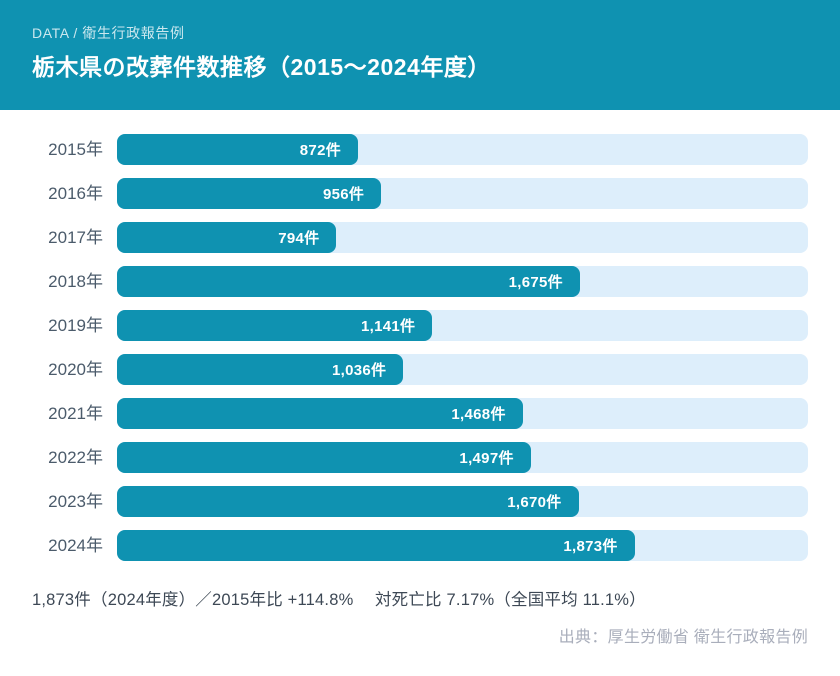 The width and height of the screenshot is (840, 676). What do you see at coordinates (75, 149) in the screenshot?
I see `year-label: 2015年` at bounding box center [75, 149].